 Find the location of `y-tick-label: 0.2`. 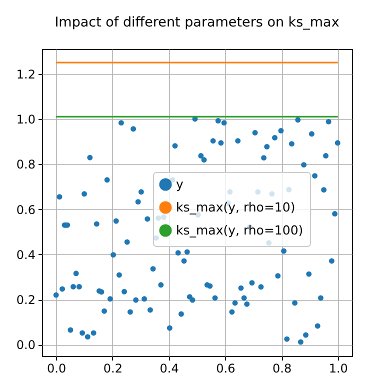

y-tick-label: 0.2 is located at coordinates (26, 300).